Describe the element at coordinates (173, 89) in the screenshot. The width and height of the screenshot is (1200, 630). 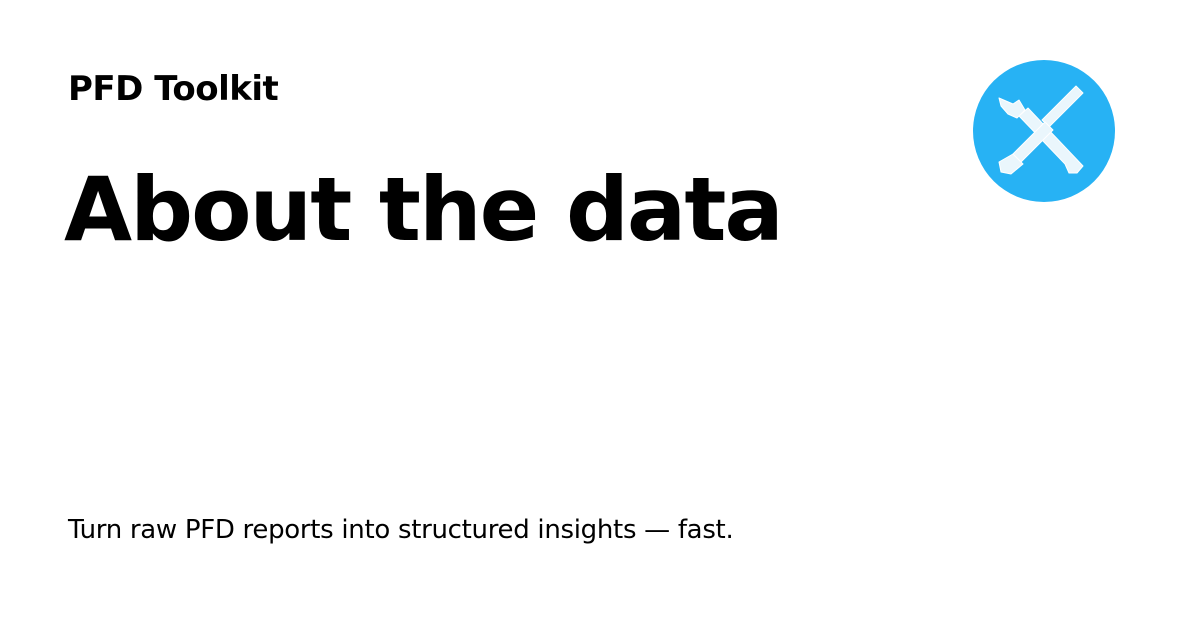
I see `site-name: PFD Toolkit` at that location.